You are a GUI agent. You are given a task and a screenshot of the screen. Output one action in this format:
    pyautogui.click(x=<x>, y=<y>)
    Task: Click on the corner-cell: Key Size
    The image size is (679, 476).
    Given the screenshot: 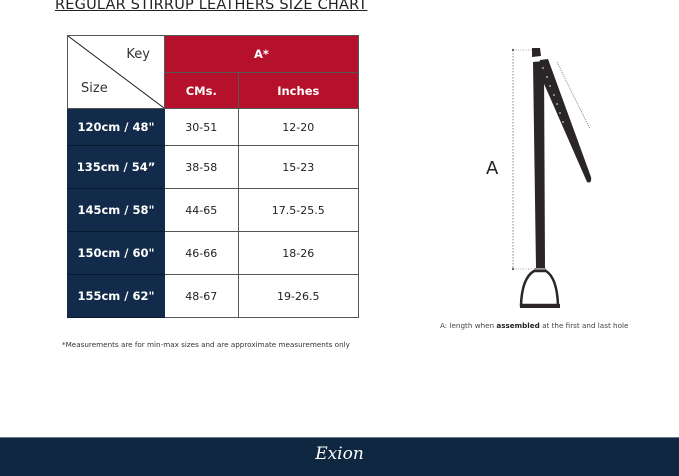 What is the action you would take?
    pyautogui.click(x=116, y=72)
    